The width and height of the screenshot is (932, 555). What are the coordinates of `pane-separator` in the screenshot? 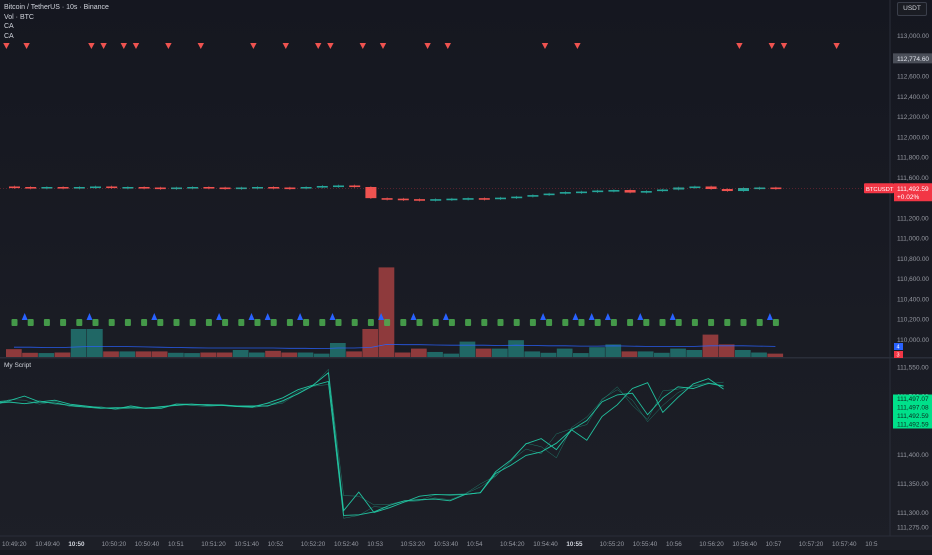 It's located at (466, 358).